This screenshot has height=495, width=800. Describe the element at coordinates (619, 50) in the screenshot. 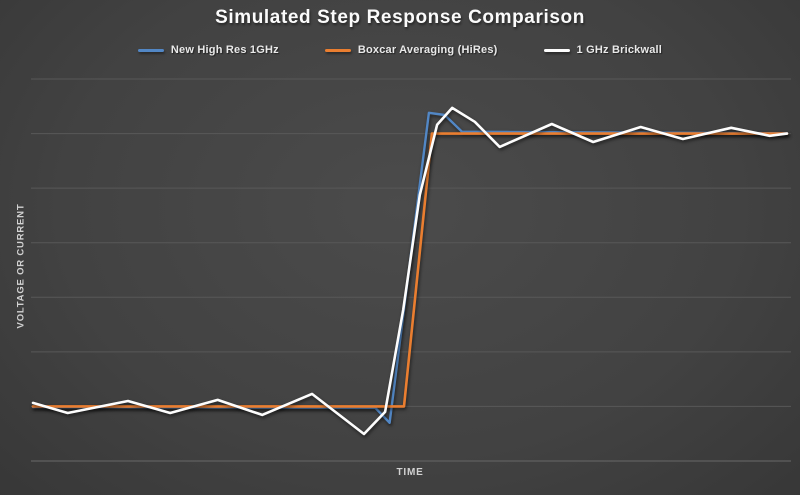

I see `legend-label: 1 GHz Brickwall` at that location.